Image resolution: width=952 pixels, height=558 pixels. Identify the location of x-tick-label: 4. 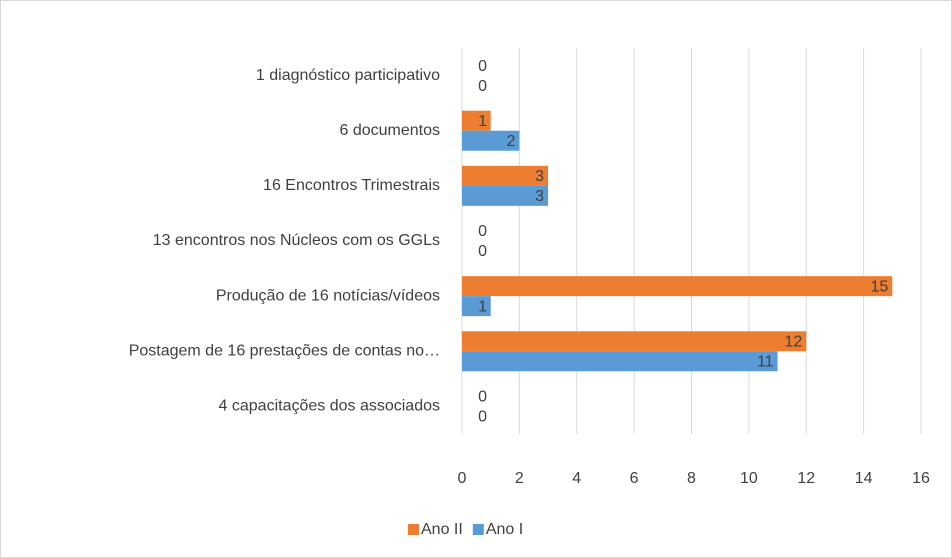
(576, 478).